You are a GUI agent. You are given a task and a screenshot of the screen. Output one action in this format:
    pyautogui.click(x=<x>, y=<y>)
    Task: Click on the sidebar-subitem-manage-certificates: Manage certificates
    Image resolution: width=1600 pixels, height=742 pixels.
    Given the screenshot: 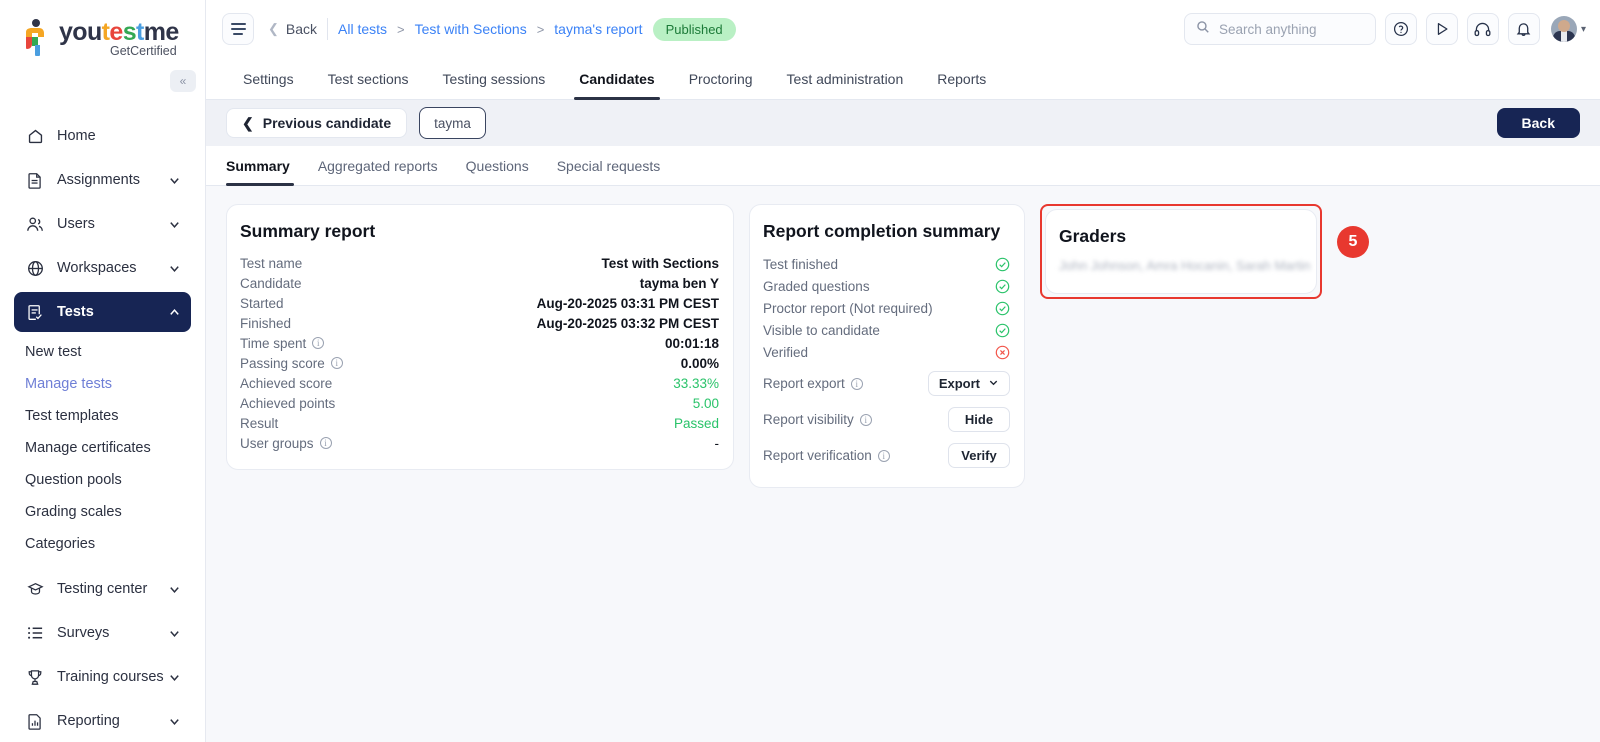 What is the action you would take?
    pyautogui.click(x=102, y=448)
    